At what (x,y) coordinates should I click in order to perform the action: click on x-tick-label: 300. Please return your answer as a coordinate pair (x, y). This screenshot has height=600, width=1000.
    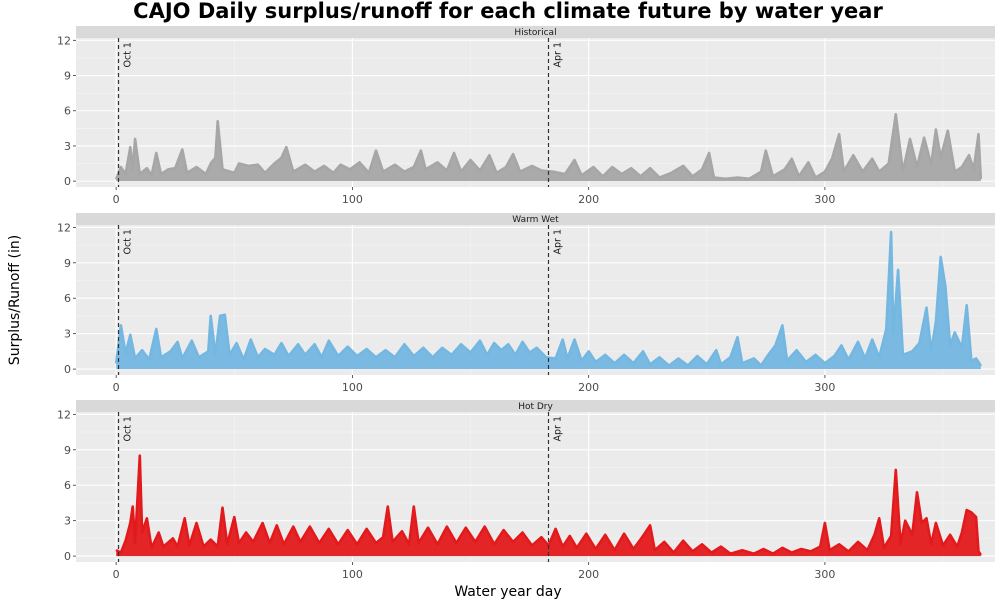
    Looking at the image, I should click on (824, 387).